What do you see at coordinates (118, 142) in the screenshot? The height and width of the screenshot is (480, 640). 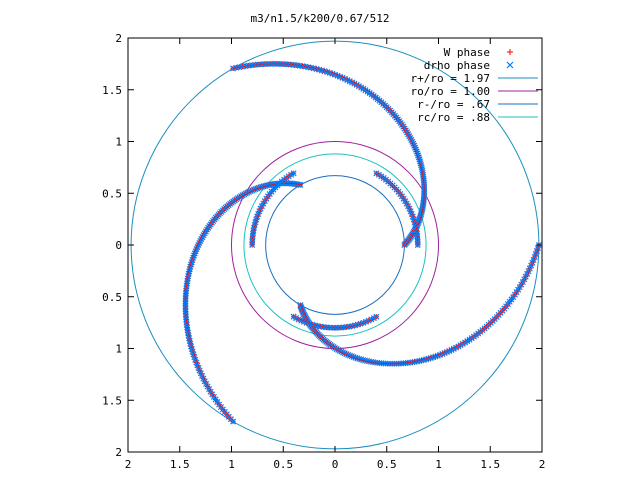 I see `y-tick-label-2: 1` at bounding box center [118, 142].